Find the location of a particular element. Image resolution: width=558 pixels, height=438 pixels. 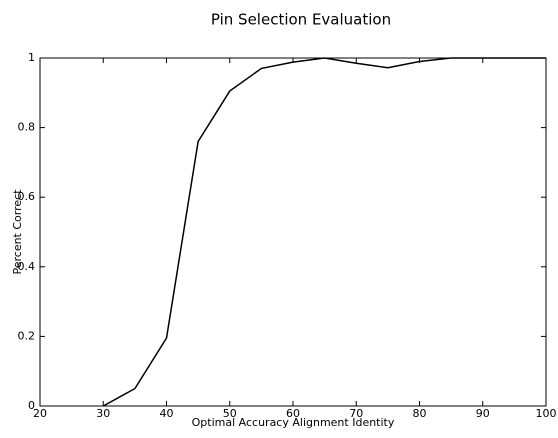

x-tick-label: 30 is located at coordinates (103, 413).